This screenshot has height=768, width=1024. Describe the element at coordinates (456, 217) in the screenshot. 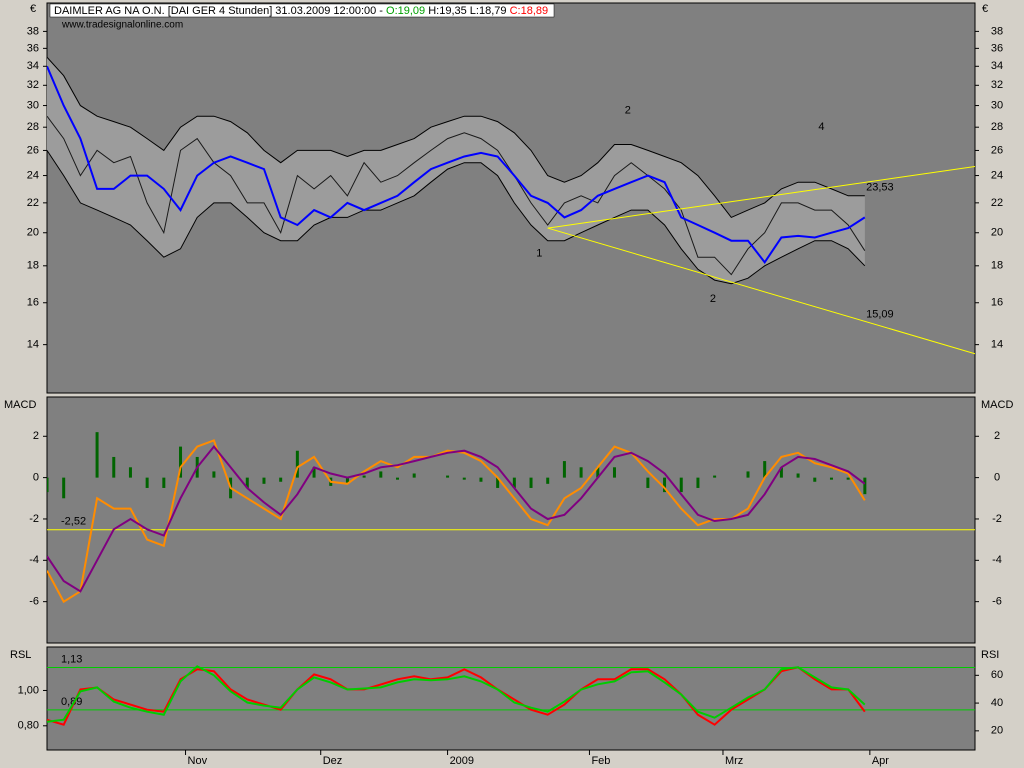

I see `series-line` at that location.